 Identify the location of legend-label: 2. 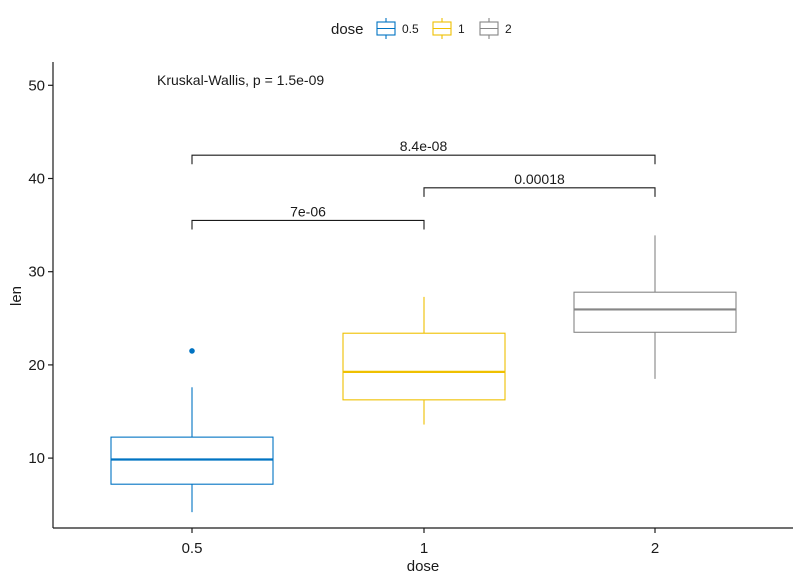
(508, 29).